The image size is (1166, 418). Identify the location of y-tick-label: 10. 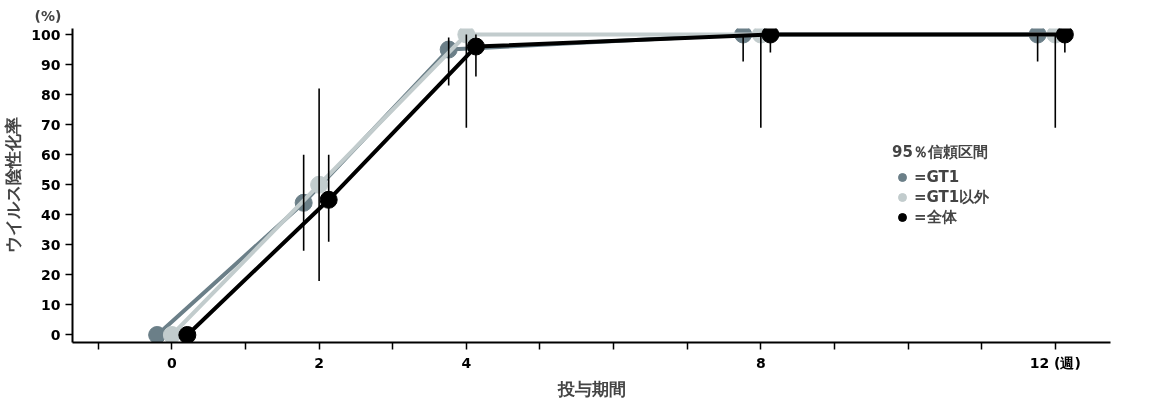
(51, 304).